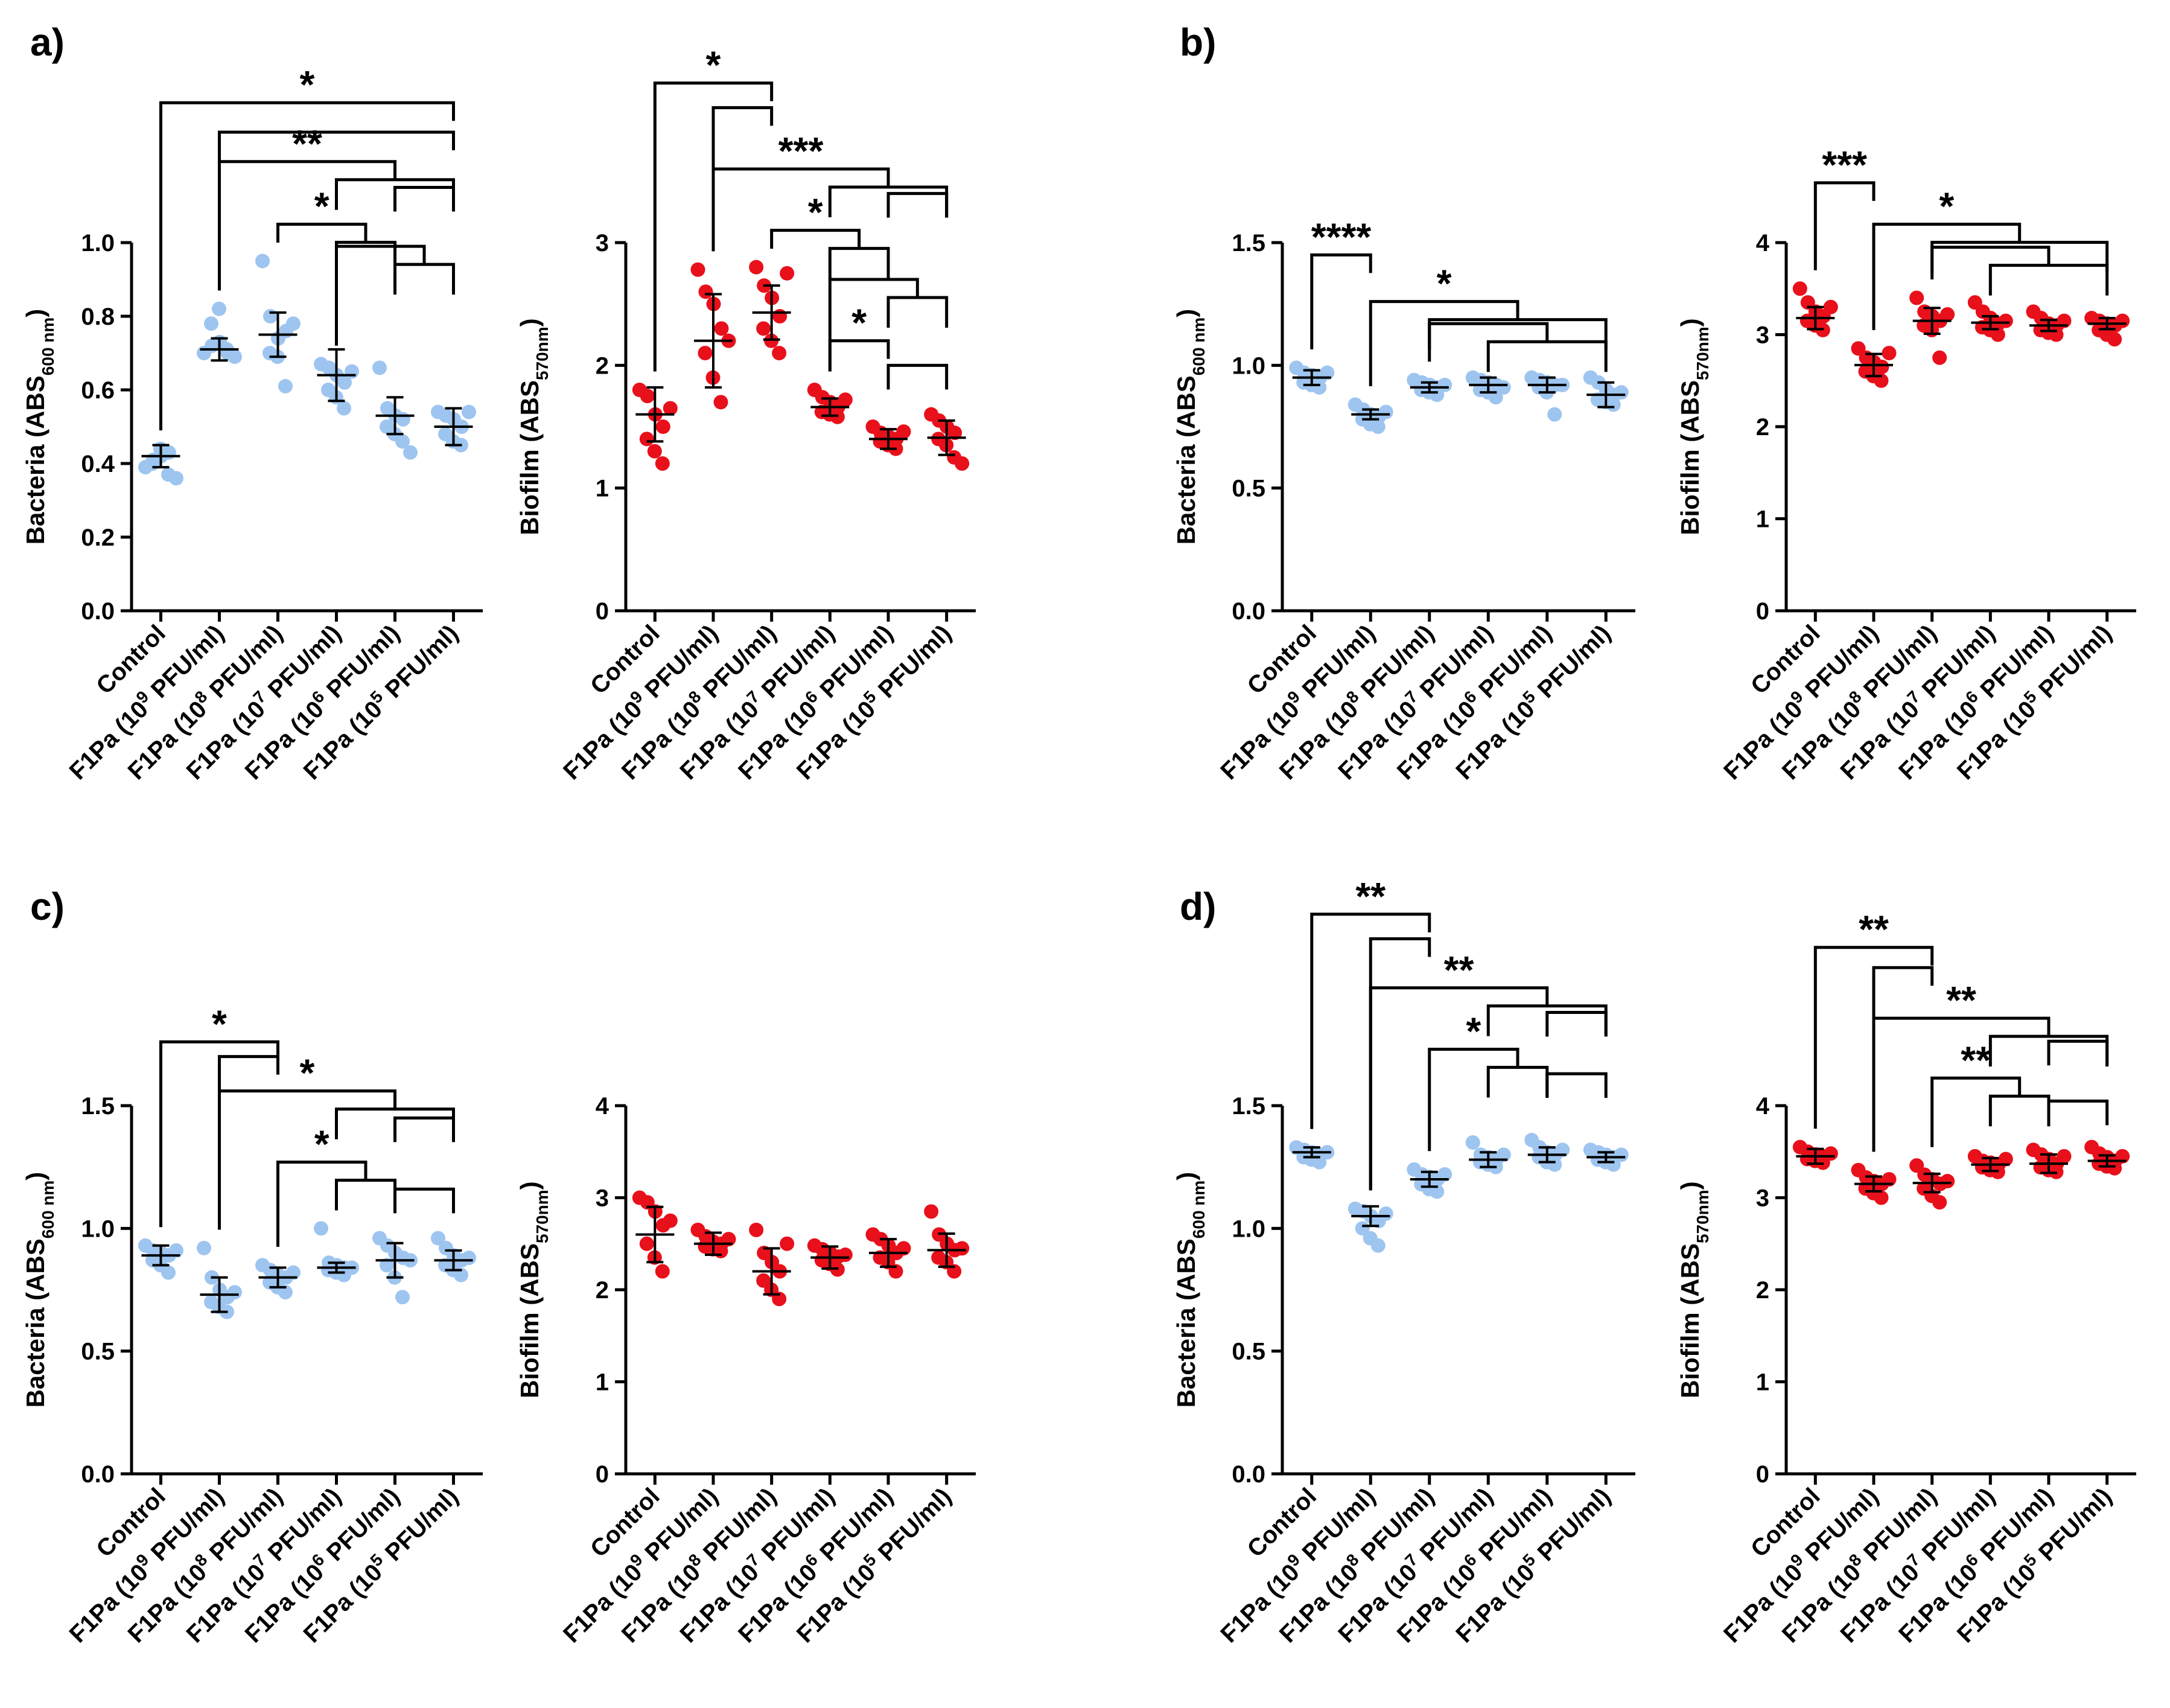 The image size is (2170, 1708). What do you see at coordinates (1762, 1290) in the screenshot?
I see `y-tick-label: 2` at bounding box center [1762, 1290].